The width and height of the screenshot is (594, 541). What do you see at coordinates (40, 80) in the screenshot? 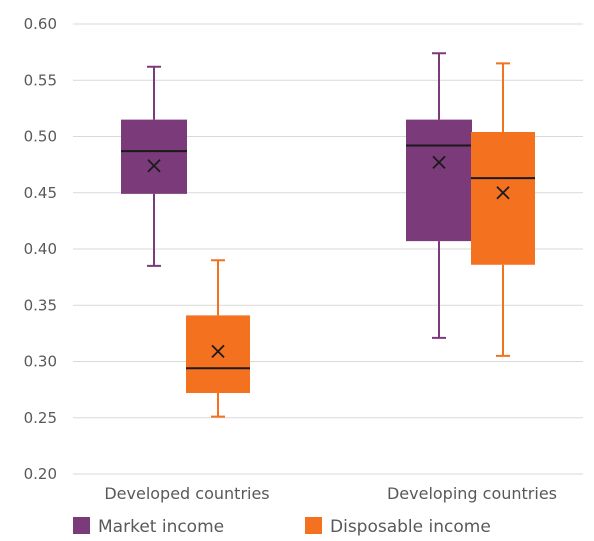
I see `y-tick-label: 0.55` at bounding box center [40, 80].